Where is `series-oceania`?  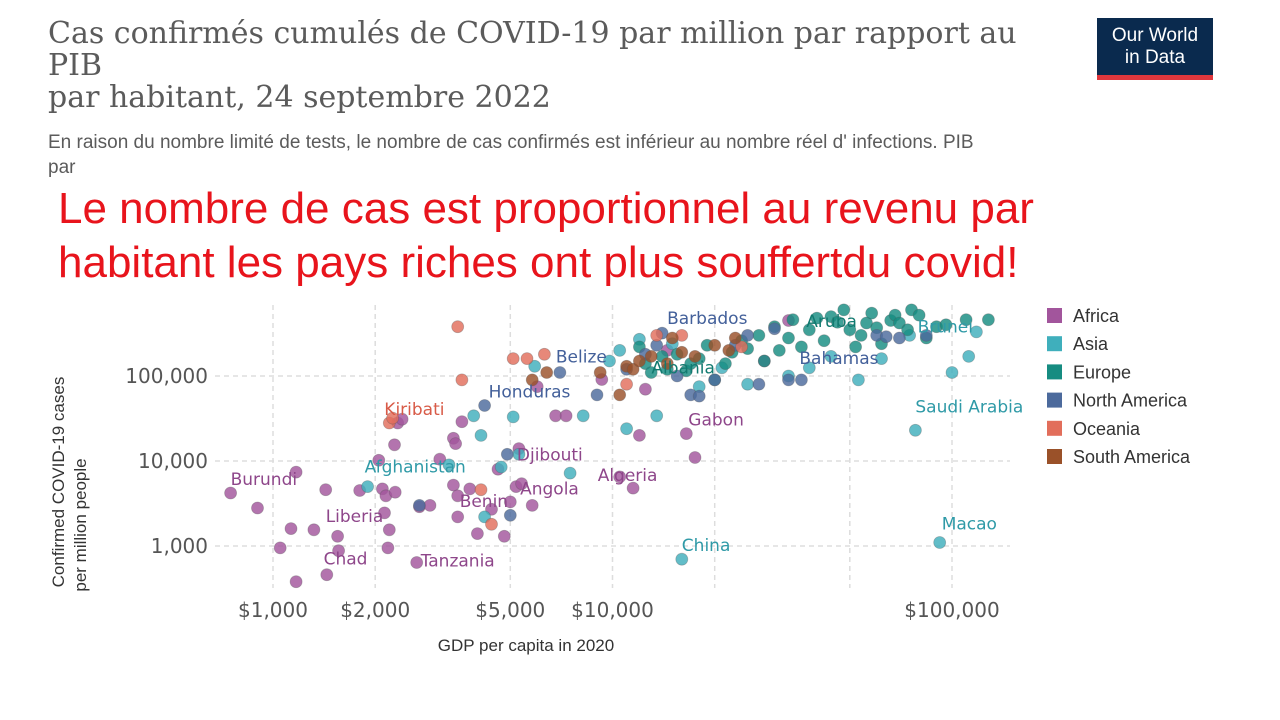 series-oceania is located at coordinates (565, 425).